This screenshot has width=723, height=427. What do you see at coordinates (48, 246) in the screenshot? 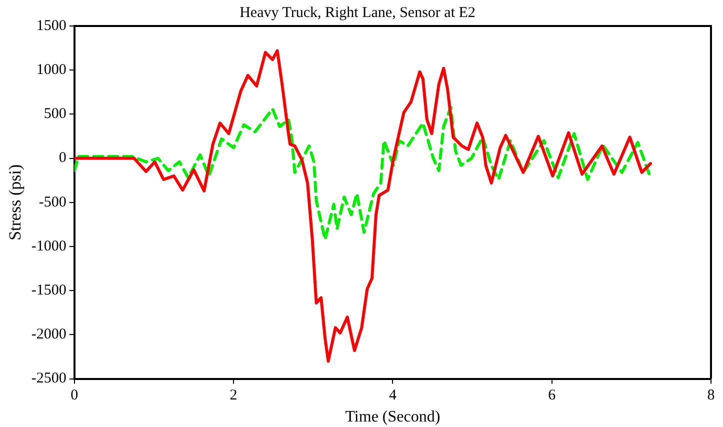
I see `y-tick-label: -1000` at bounding box center [48, 246].